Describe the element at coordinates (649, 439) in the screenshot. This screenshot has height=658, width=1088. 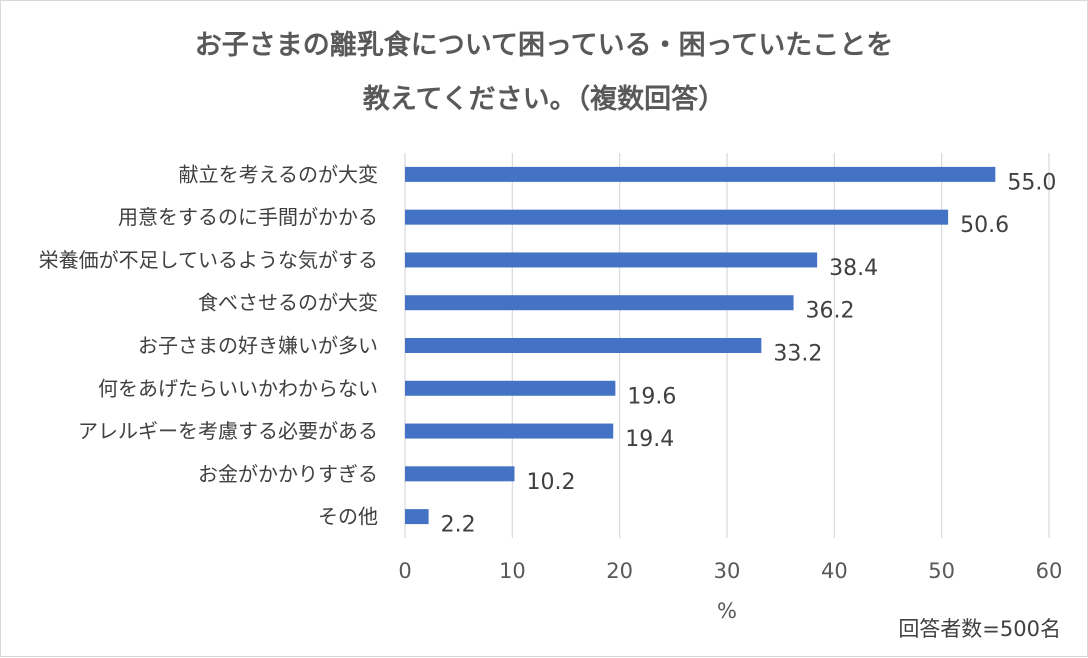
I see `data-label-6: 19.4` at that location.